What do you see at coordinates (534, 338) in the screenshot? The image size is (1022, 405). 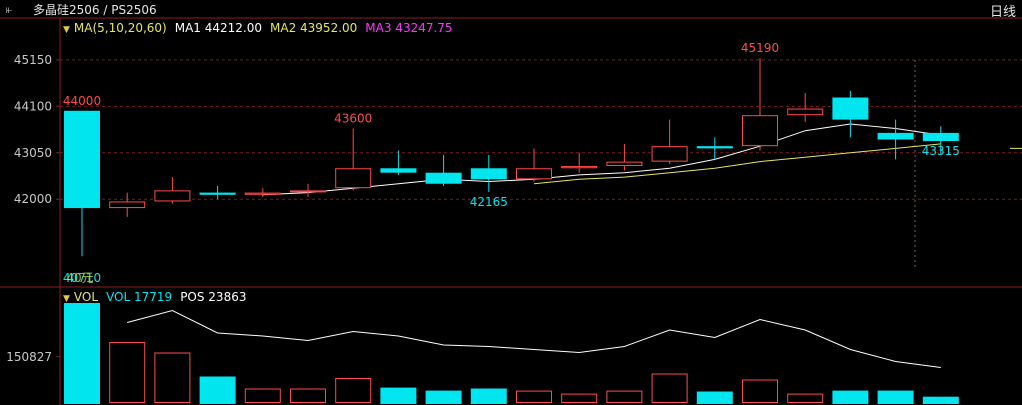 I see `pos-line` at bounding box center [534, 338].